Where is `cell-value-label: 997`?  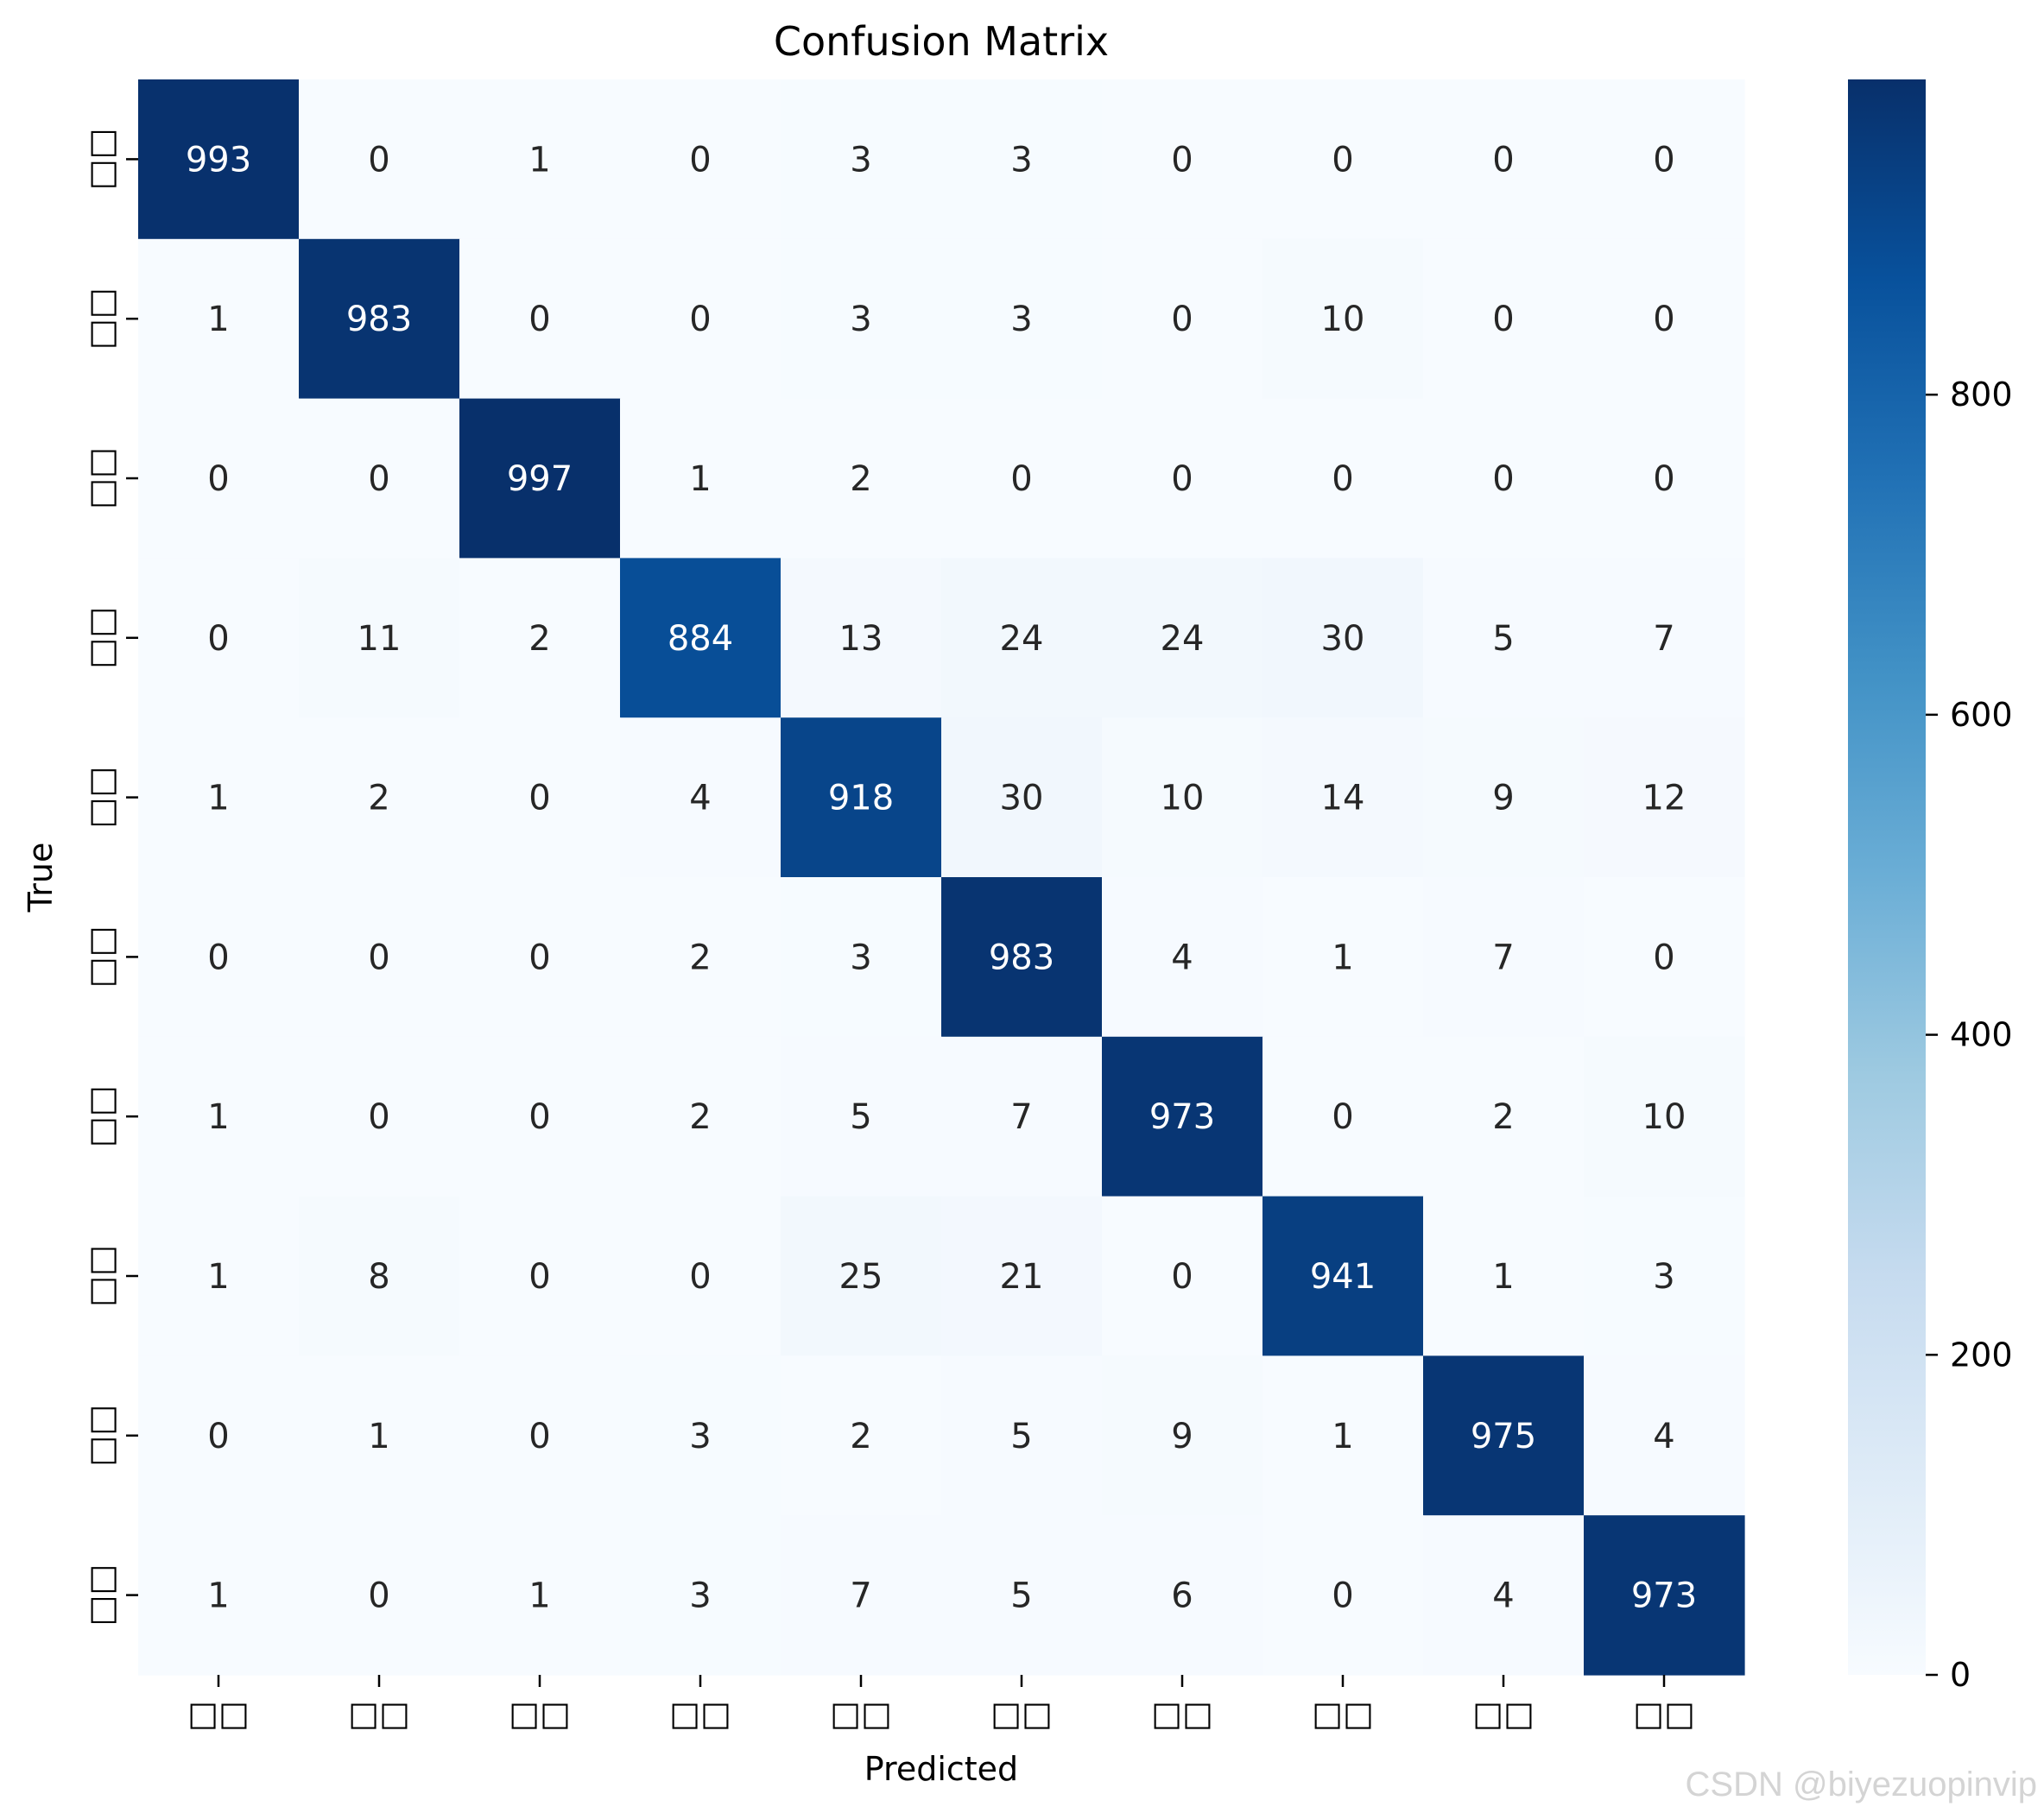
cell-value-label: 997 is located at coordinates (540, 479).